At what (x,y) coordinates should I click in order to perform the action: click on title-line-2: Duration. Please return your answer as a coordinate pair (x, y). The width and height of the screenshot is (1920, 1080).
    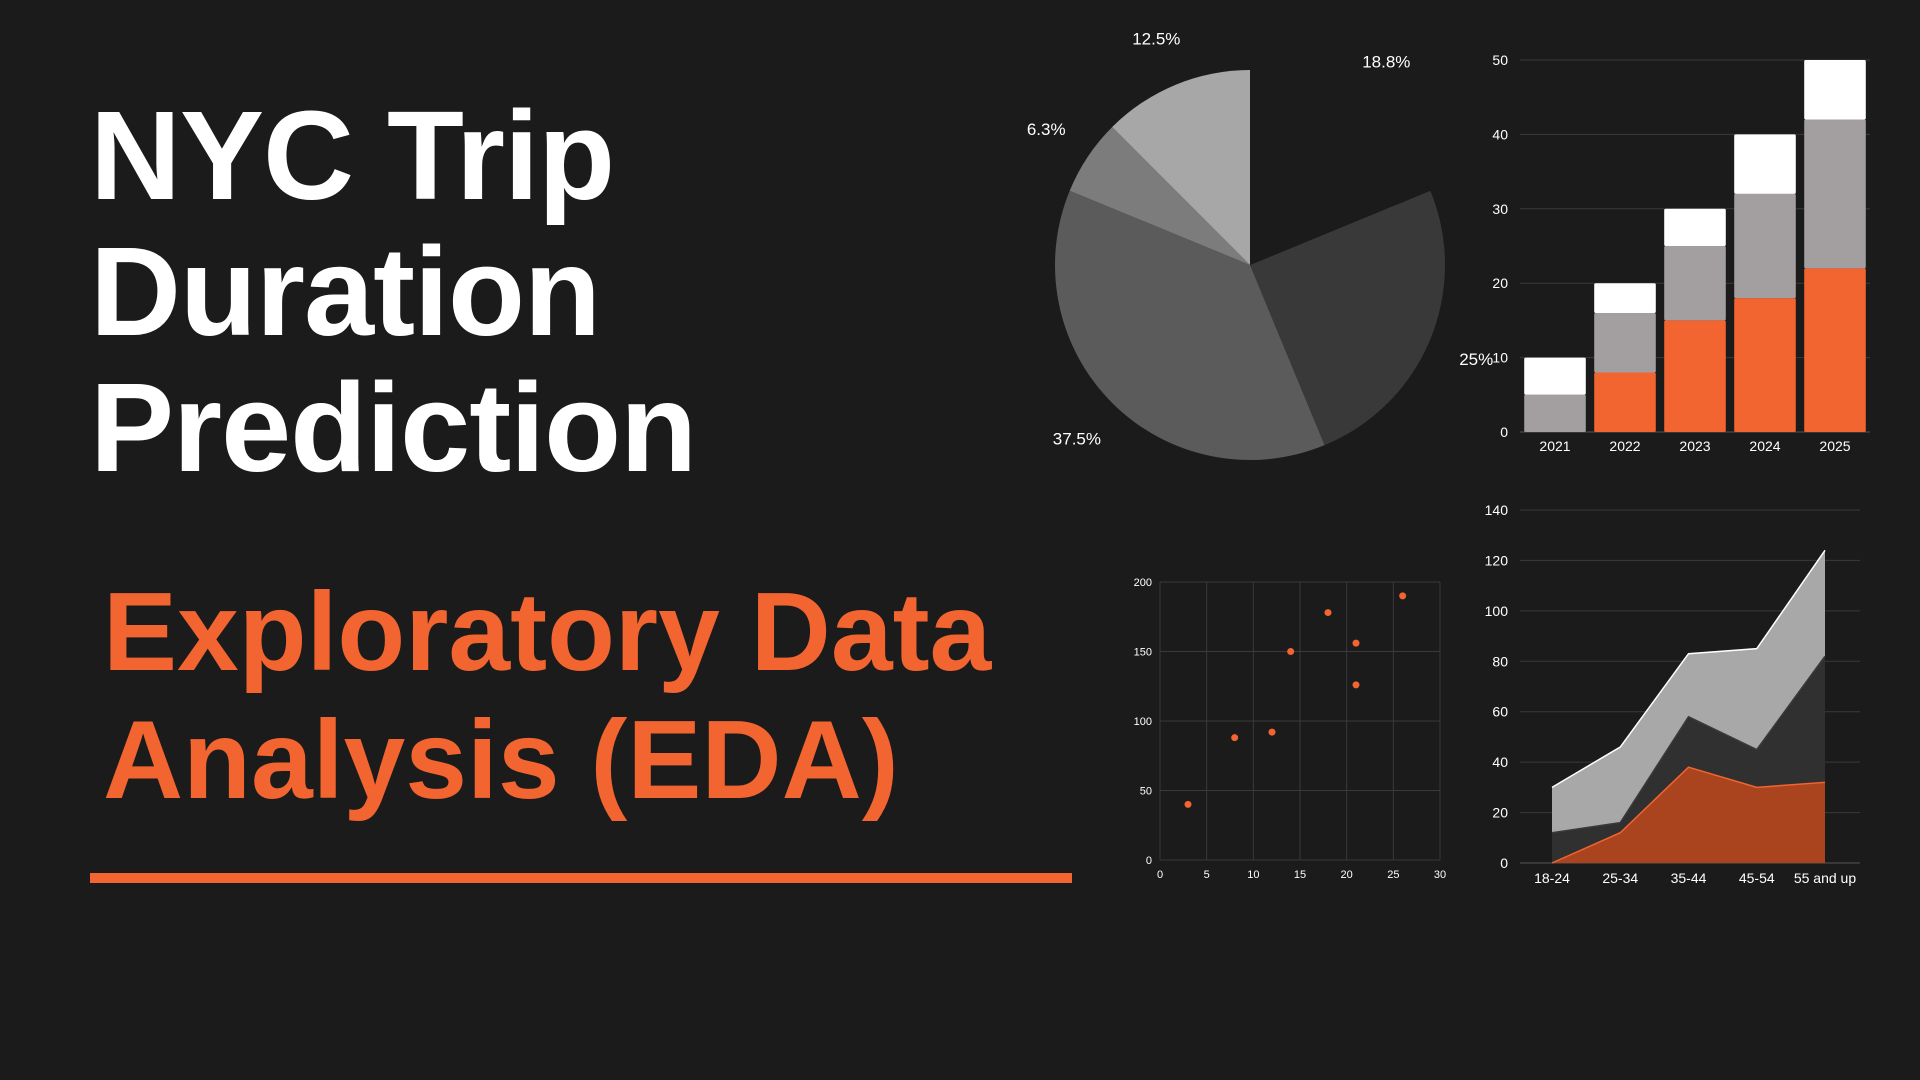
    Looking at the image, I should click on (345, 291).